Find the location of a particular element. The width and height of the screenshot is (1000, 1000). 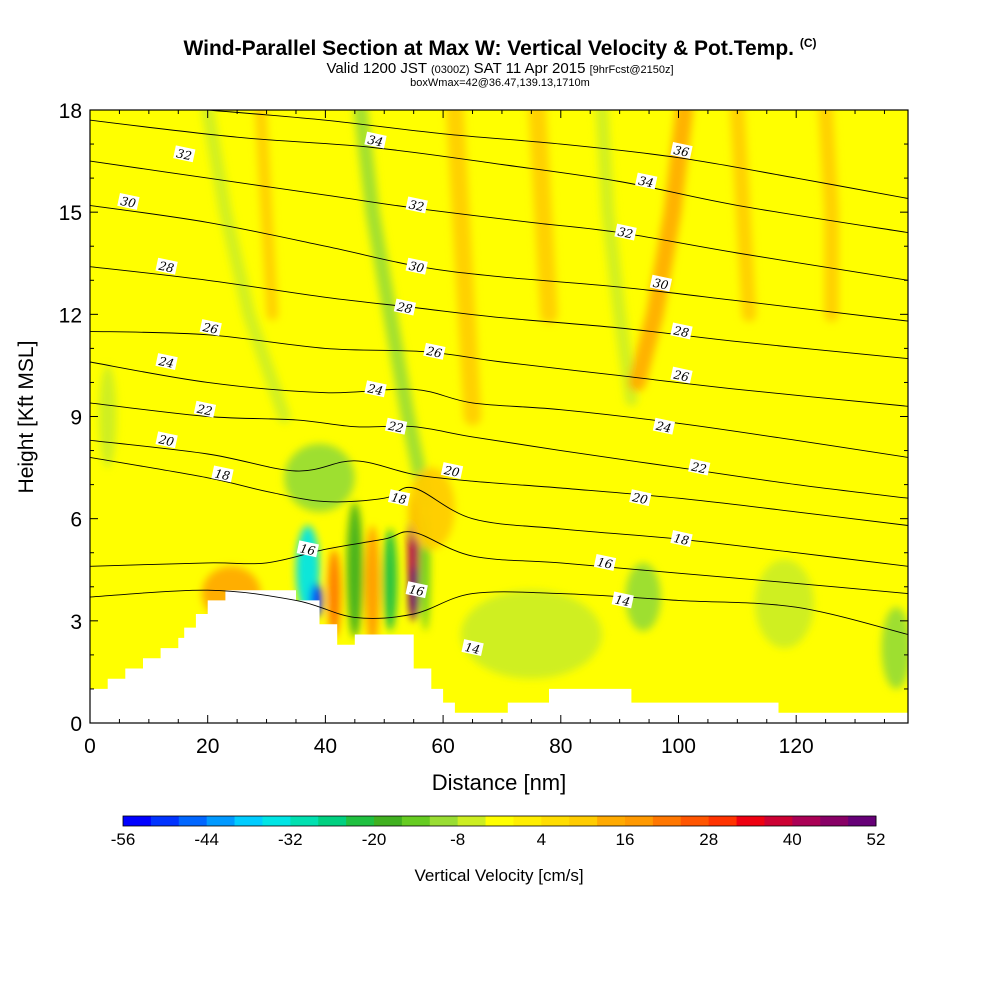

contour-label: 34 is located at coordinates (375, 140).